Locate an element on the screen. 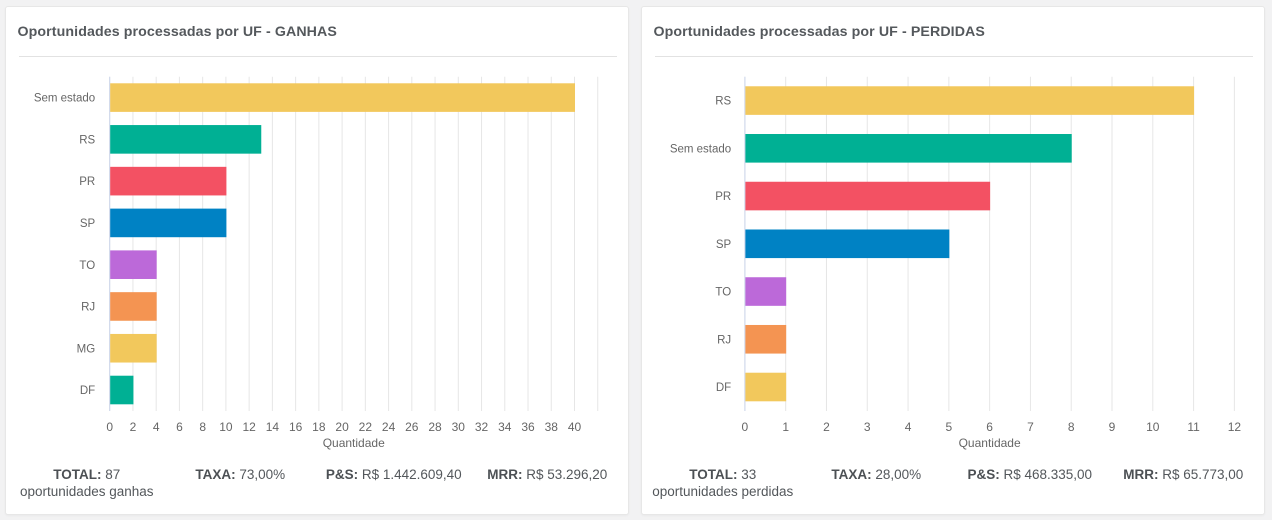 Image resolution: width=1272 pixels, height=520 pixels. svg-text: 16 is located at coordinates (296, 427).